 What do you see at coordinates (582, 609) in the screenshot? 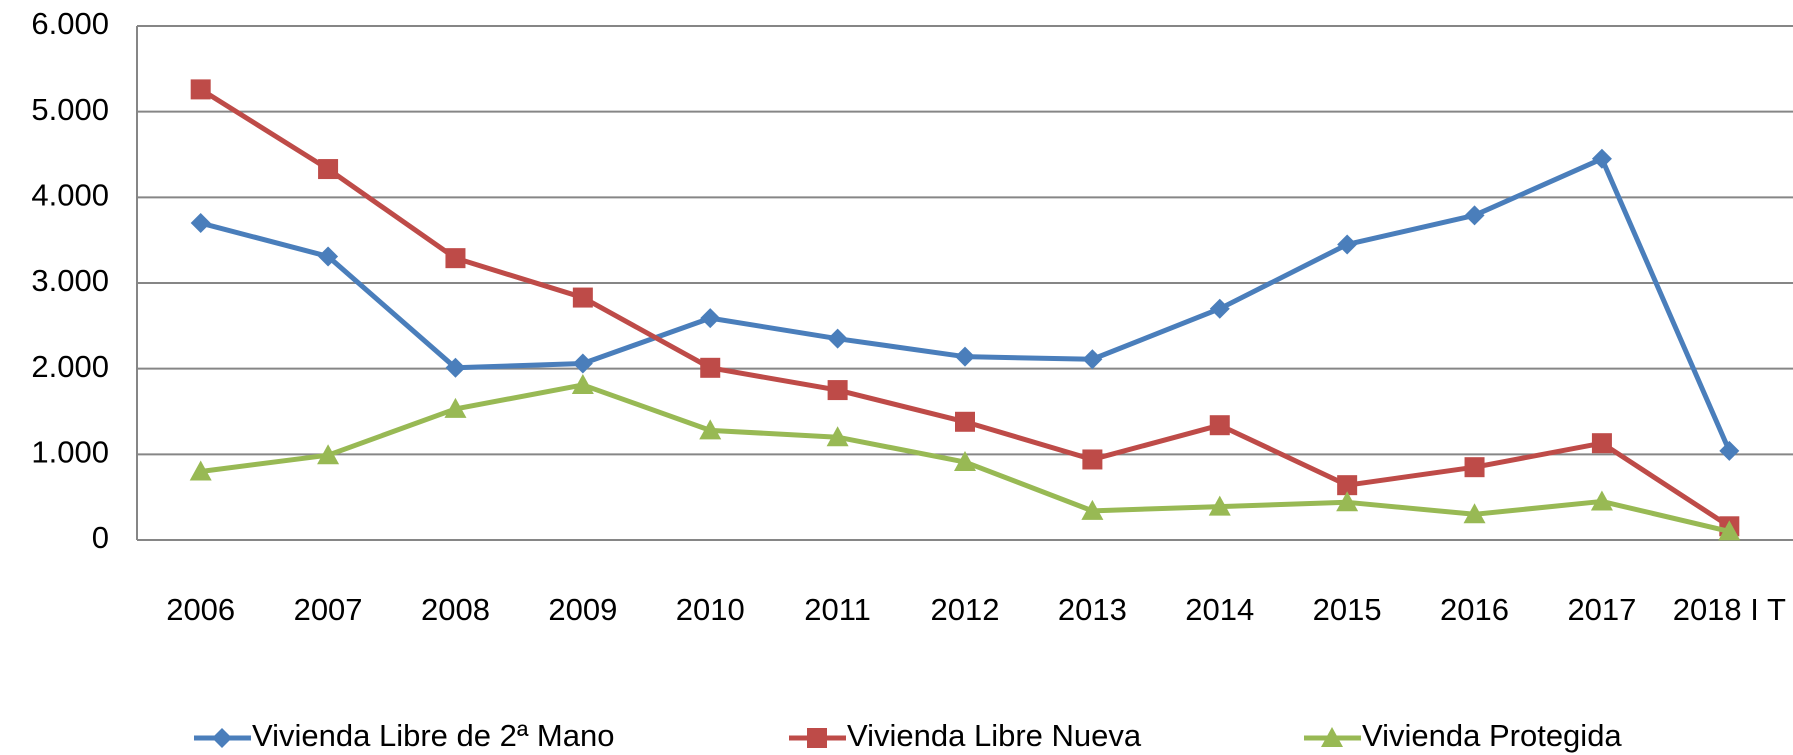
I see `x-tick-label: 2009` at bounding box center [582, 609].